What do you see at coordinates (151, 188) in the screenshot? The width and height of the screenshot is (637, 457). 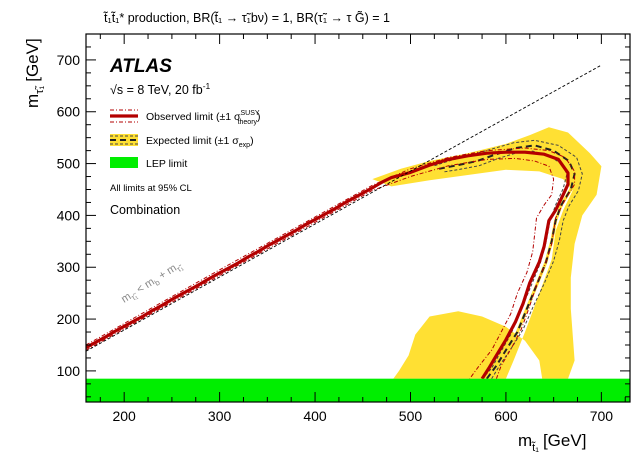 I see `cl-note: All limits at 95% CL` at bounding box center [151, 188].